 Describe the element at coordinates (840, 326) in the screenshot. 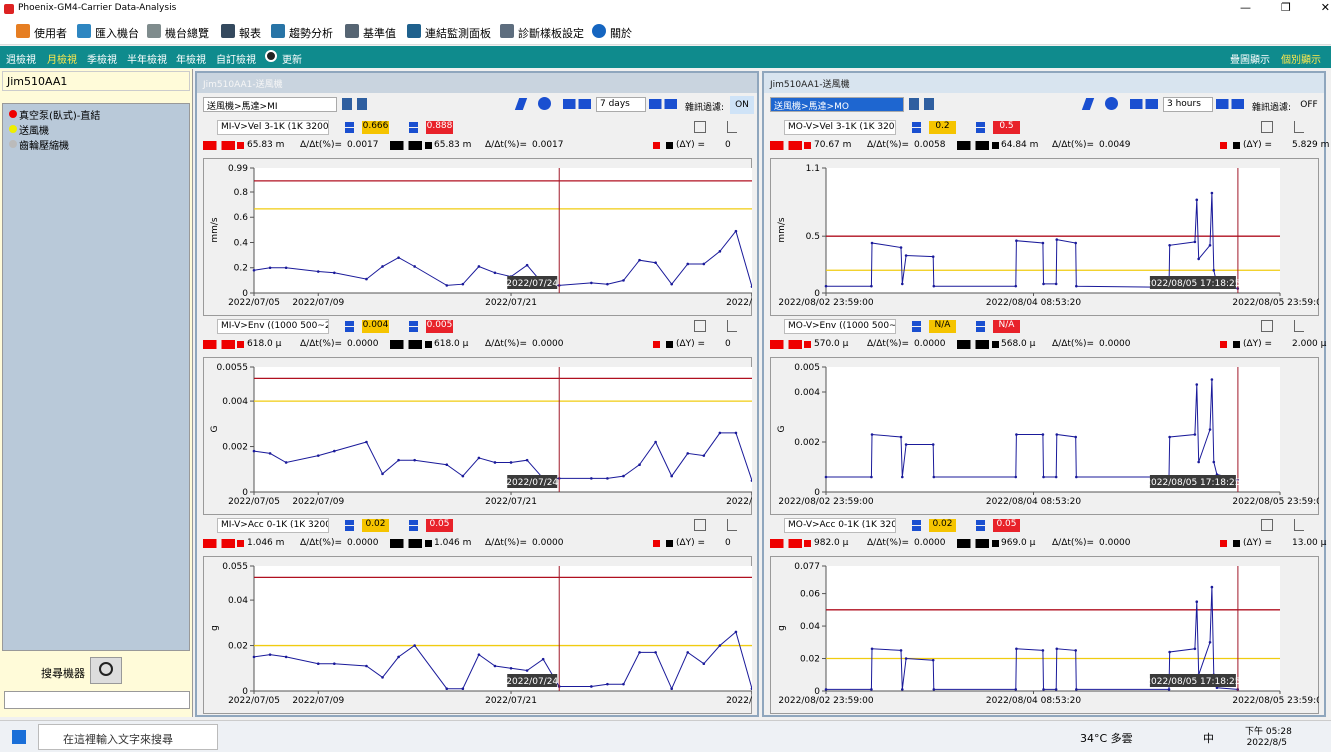

I see `channel-select: MO-V>Env ((1000 500~` at that location.